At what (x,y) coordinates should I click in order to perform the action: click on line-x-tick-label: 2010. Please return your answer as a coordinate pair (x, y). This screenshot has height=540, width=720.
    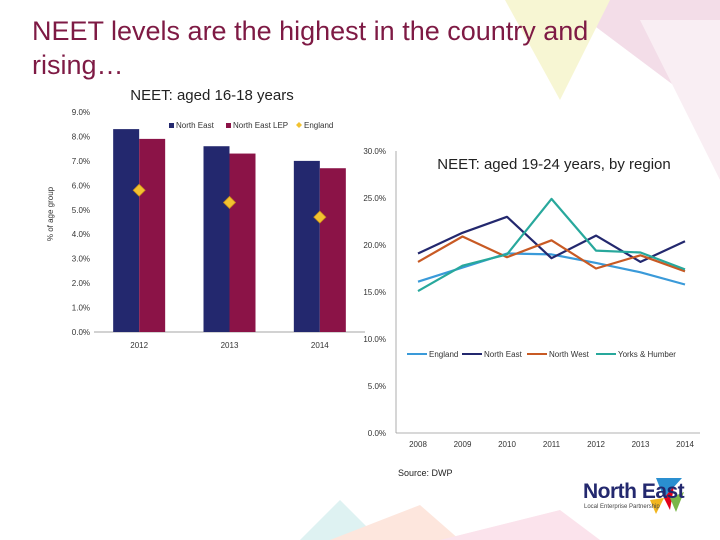
    Looking at the image, I should click on (507, 444).